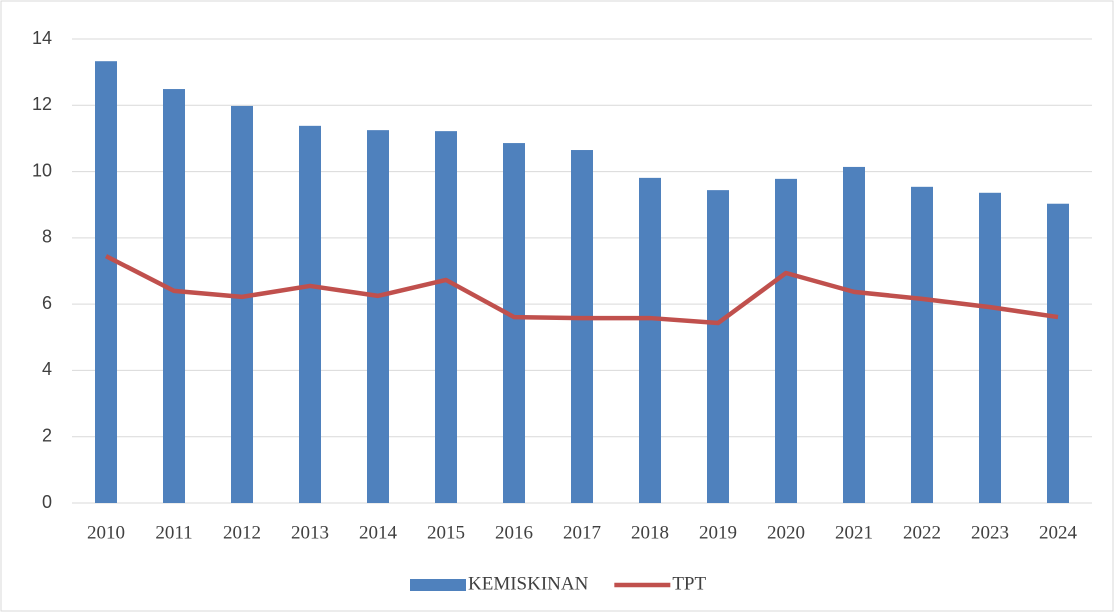  What do you see at coordinates (1058, 532) in the screenshot?
I see `x-tick-label: 2024` at bounding box center [1058, 532].